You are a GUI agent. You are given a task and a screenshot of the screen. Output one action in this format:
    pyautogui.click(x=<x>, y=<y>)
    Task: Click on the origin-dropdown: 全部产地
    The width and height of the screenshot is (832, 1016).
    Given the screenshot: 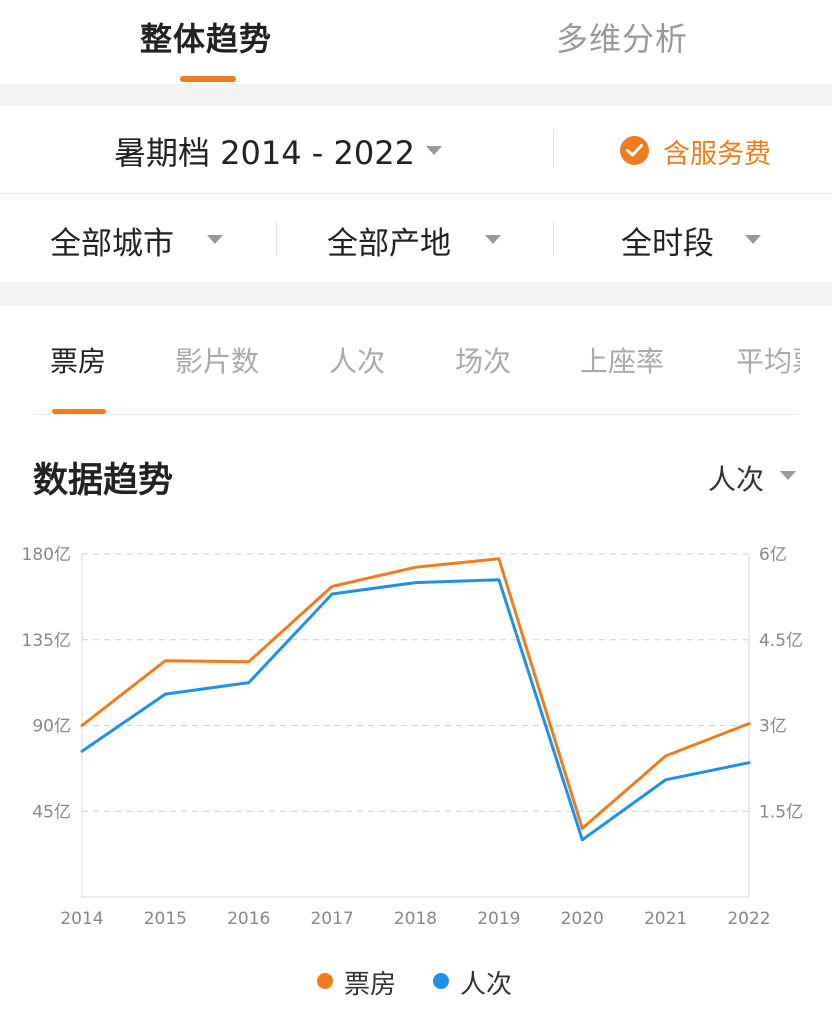 What is the action you would take?
    pyautogui.click(x=389, y=244)
    